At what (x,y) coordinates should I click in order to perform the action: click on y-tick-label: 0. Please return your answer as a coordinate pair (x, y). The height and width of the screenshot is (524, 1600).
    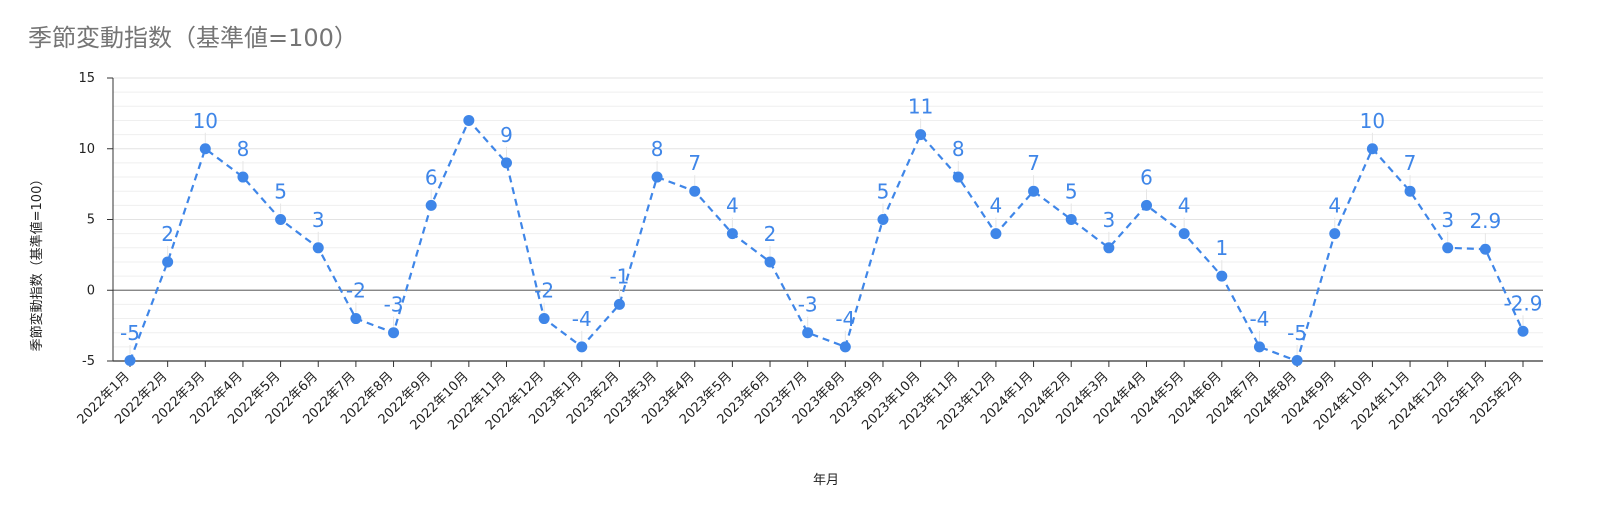
    Looking at the image, I should click on (91, 290).